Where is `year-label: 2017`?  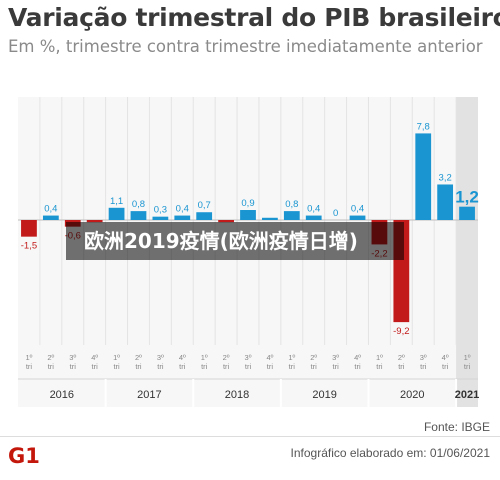
year-label: 2017 is located at coordinates (149, 395).